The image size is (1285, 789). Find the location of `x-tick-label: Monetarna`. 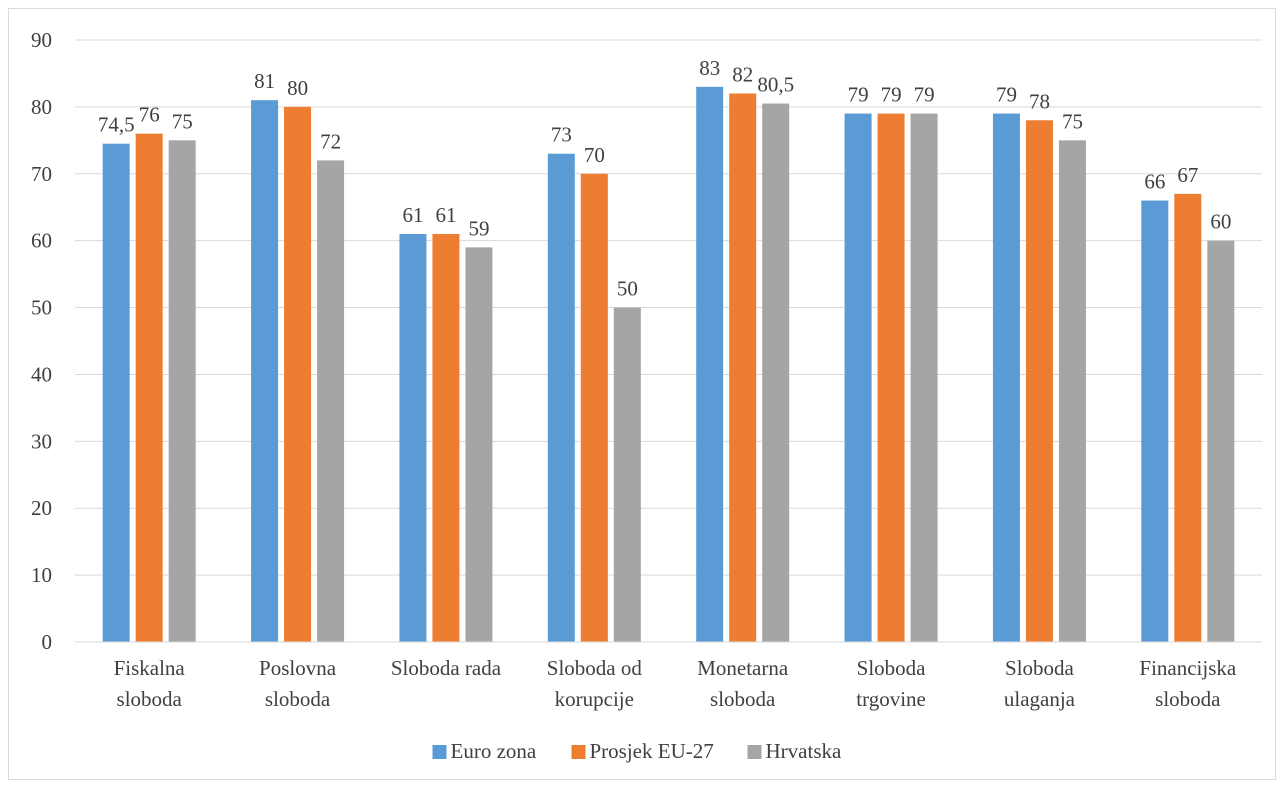

x-tick-label: Monetarna is located at coordinates (743, 668).